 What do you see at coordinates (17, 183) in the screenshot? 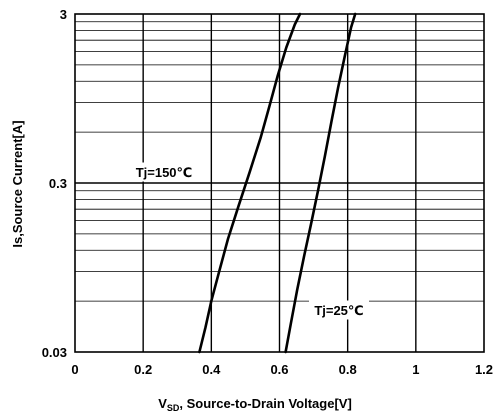
I see `y-axis-title: Is,Source Current[A]` at bounding box center [17, 183].